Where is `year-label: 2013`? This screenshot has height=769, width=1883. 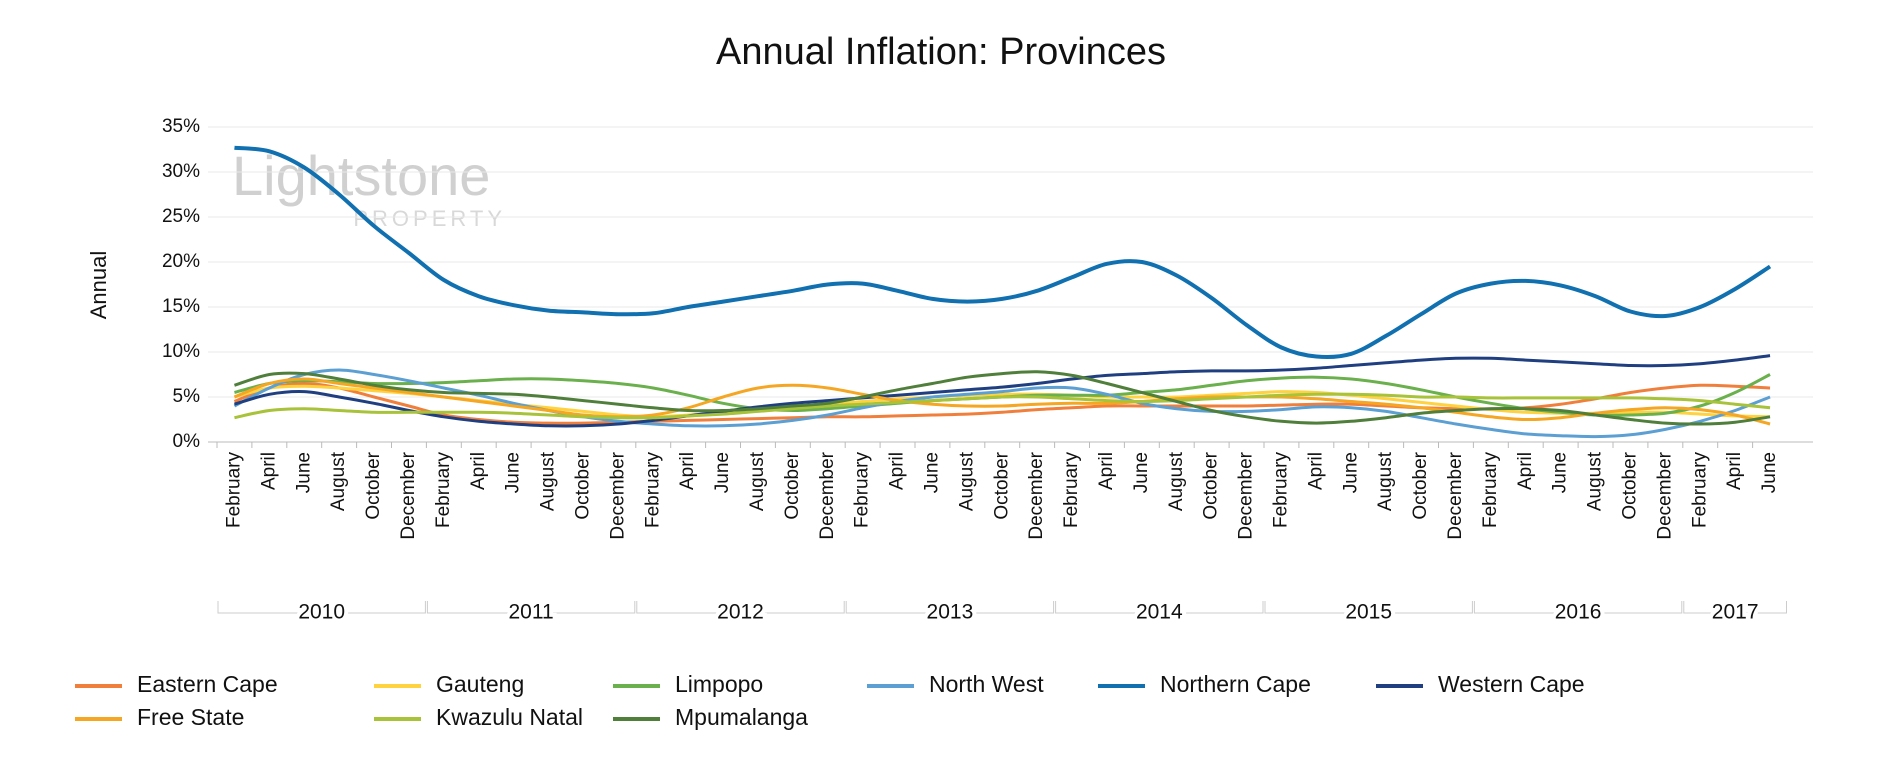 year-label: 2013 is located at coordinates (950, 612).